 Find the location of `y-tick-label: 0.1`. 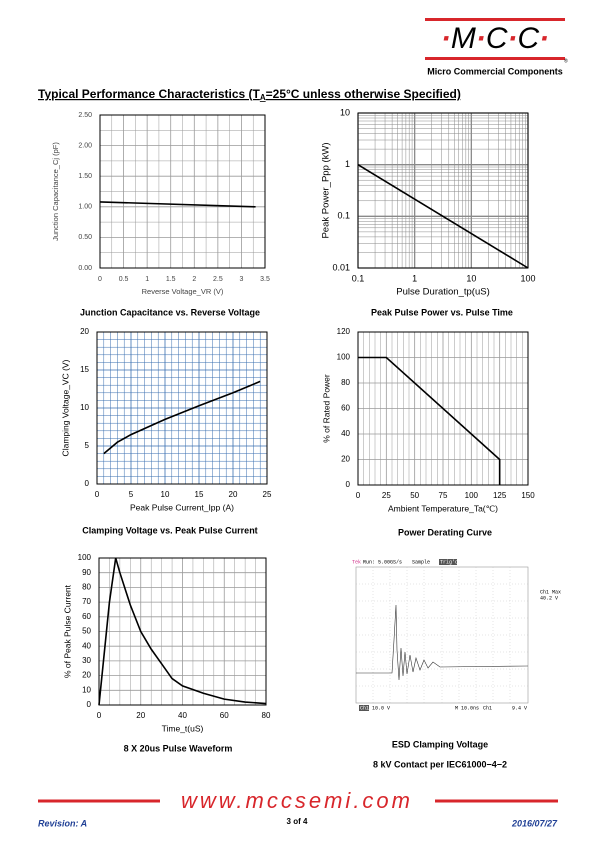

y-tick-label: 0.1 is located at coordinates (343, 216).